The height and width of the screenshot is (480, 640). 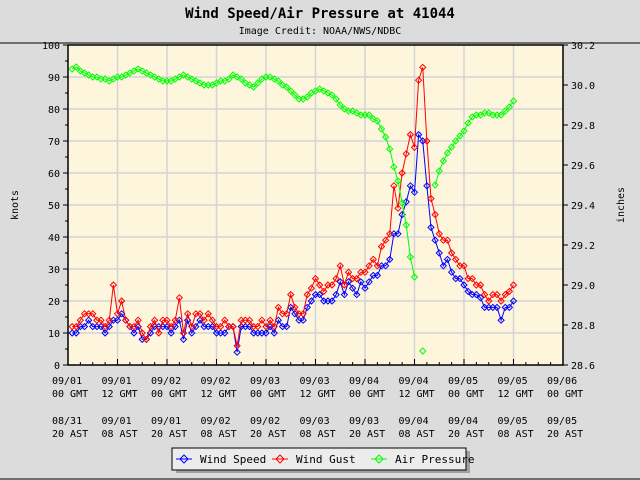 What do you see at coordinates (67, 421) in the screenshot?
I see `x-tick-label: 08/31` at bounding box center [67, 421].